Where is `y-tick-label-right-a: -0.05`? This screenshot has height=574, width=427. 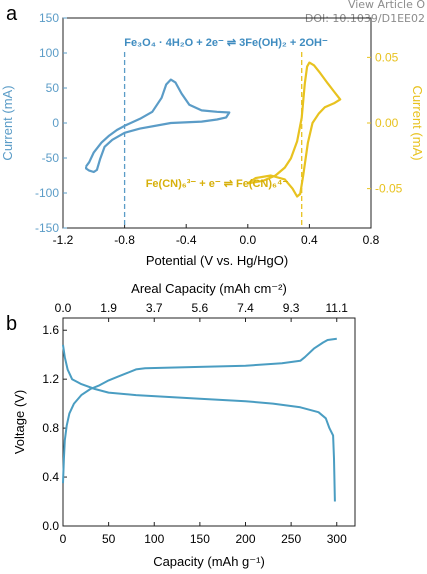 y-tick-label-right-a: -0.05 is located at coordinates (389, 189).